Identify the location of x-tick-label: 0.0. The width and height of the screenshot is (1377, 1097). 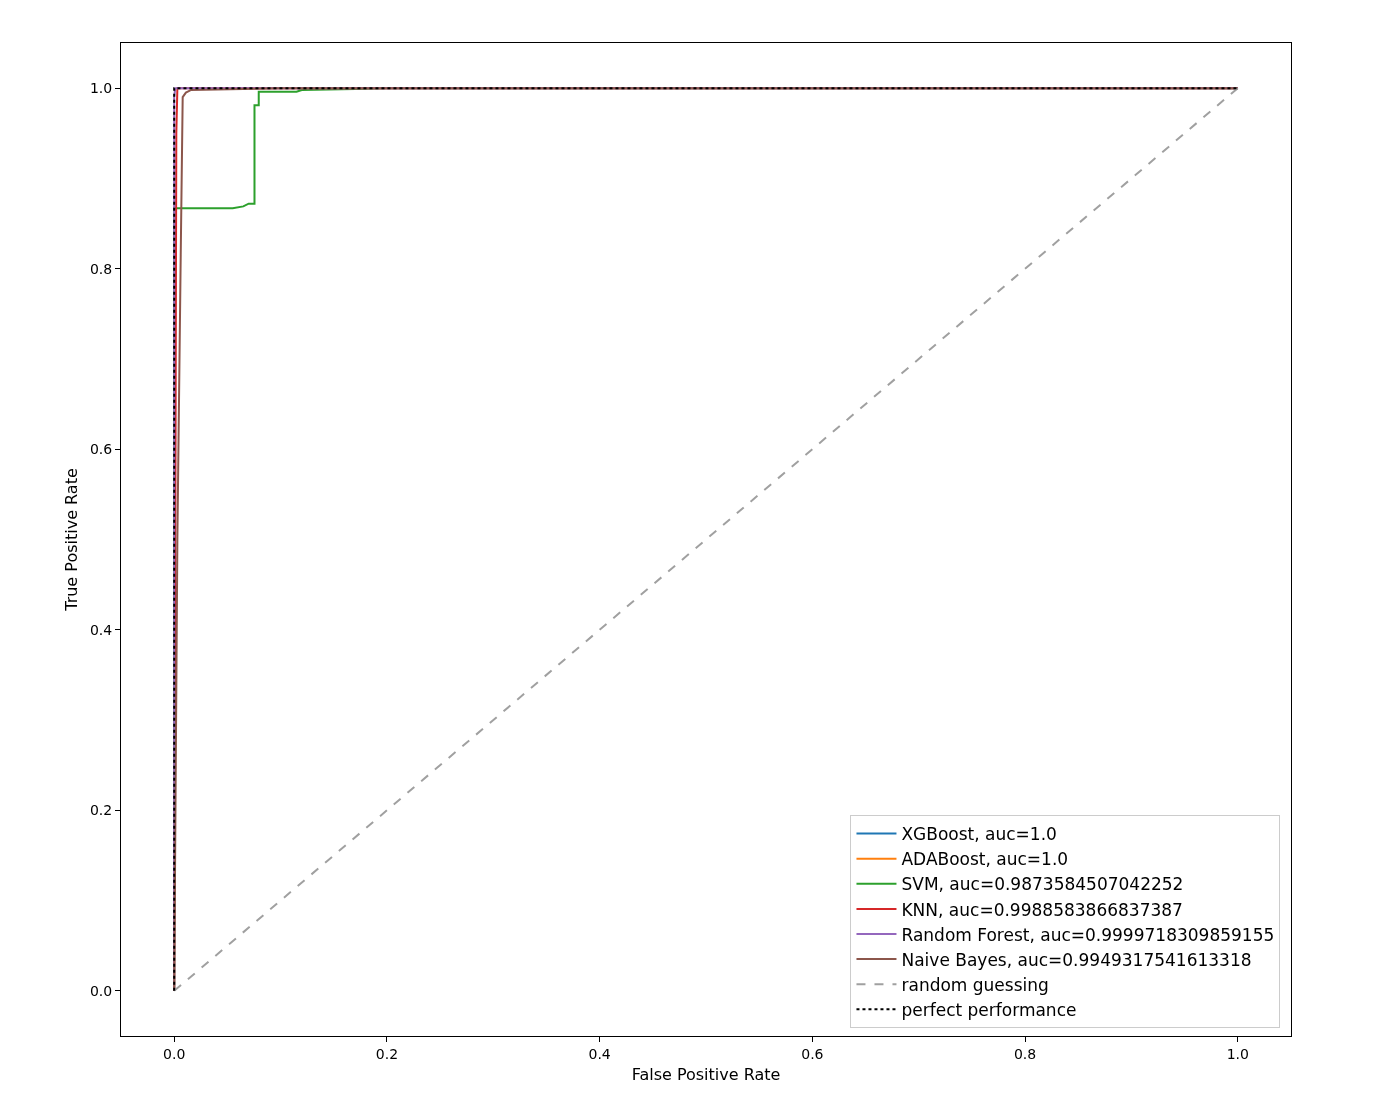
(174, 1053).